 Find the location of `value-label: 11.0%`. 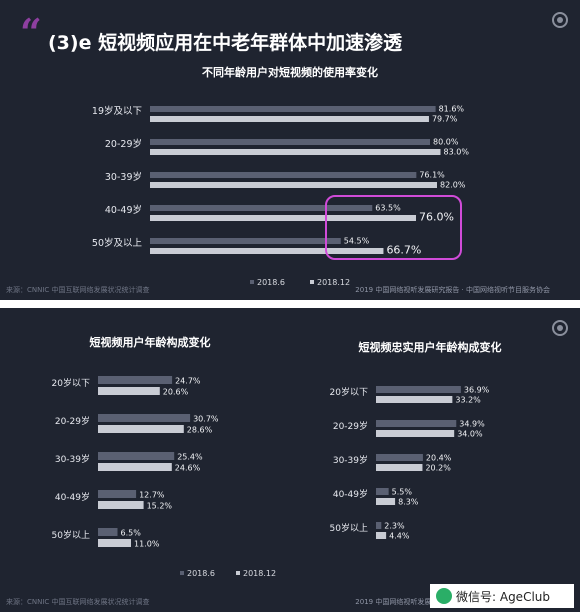

value-label: 11.0% is located at coordinates (147, 544).